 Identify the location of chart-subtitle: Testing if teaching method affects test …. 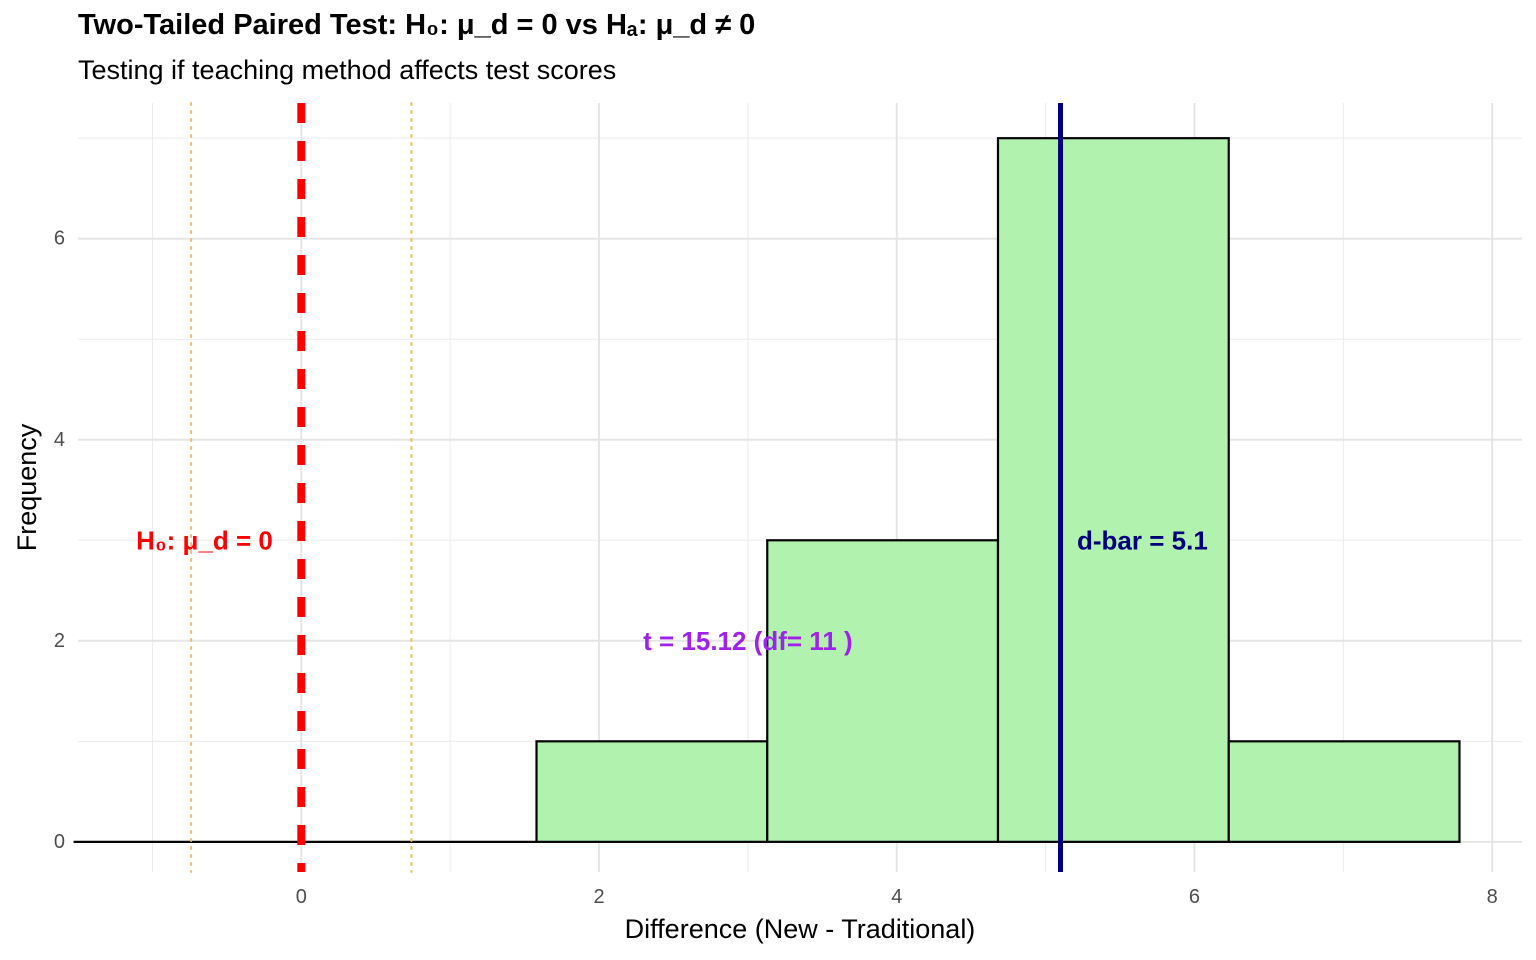
(347, 70).